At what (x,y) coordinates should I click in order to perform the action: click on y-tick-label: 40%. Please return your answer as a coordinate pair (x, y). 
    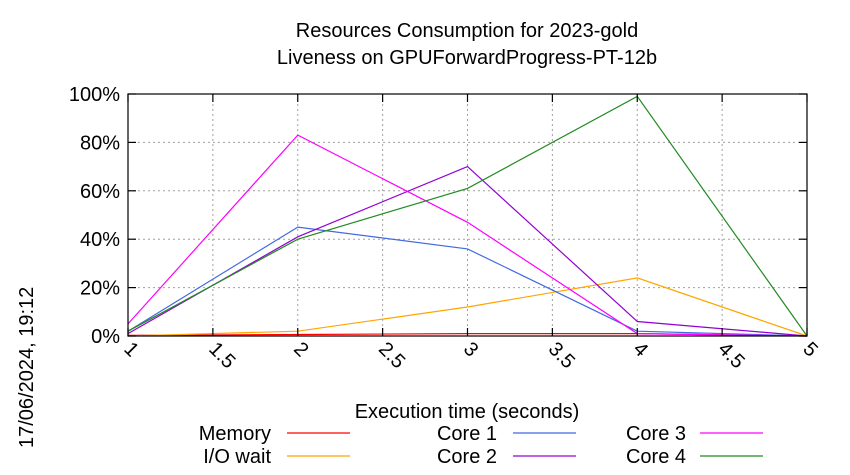
    Looking at the image, I should click on (100, 240).